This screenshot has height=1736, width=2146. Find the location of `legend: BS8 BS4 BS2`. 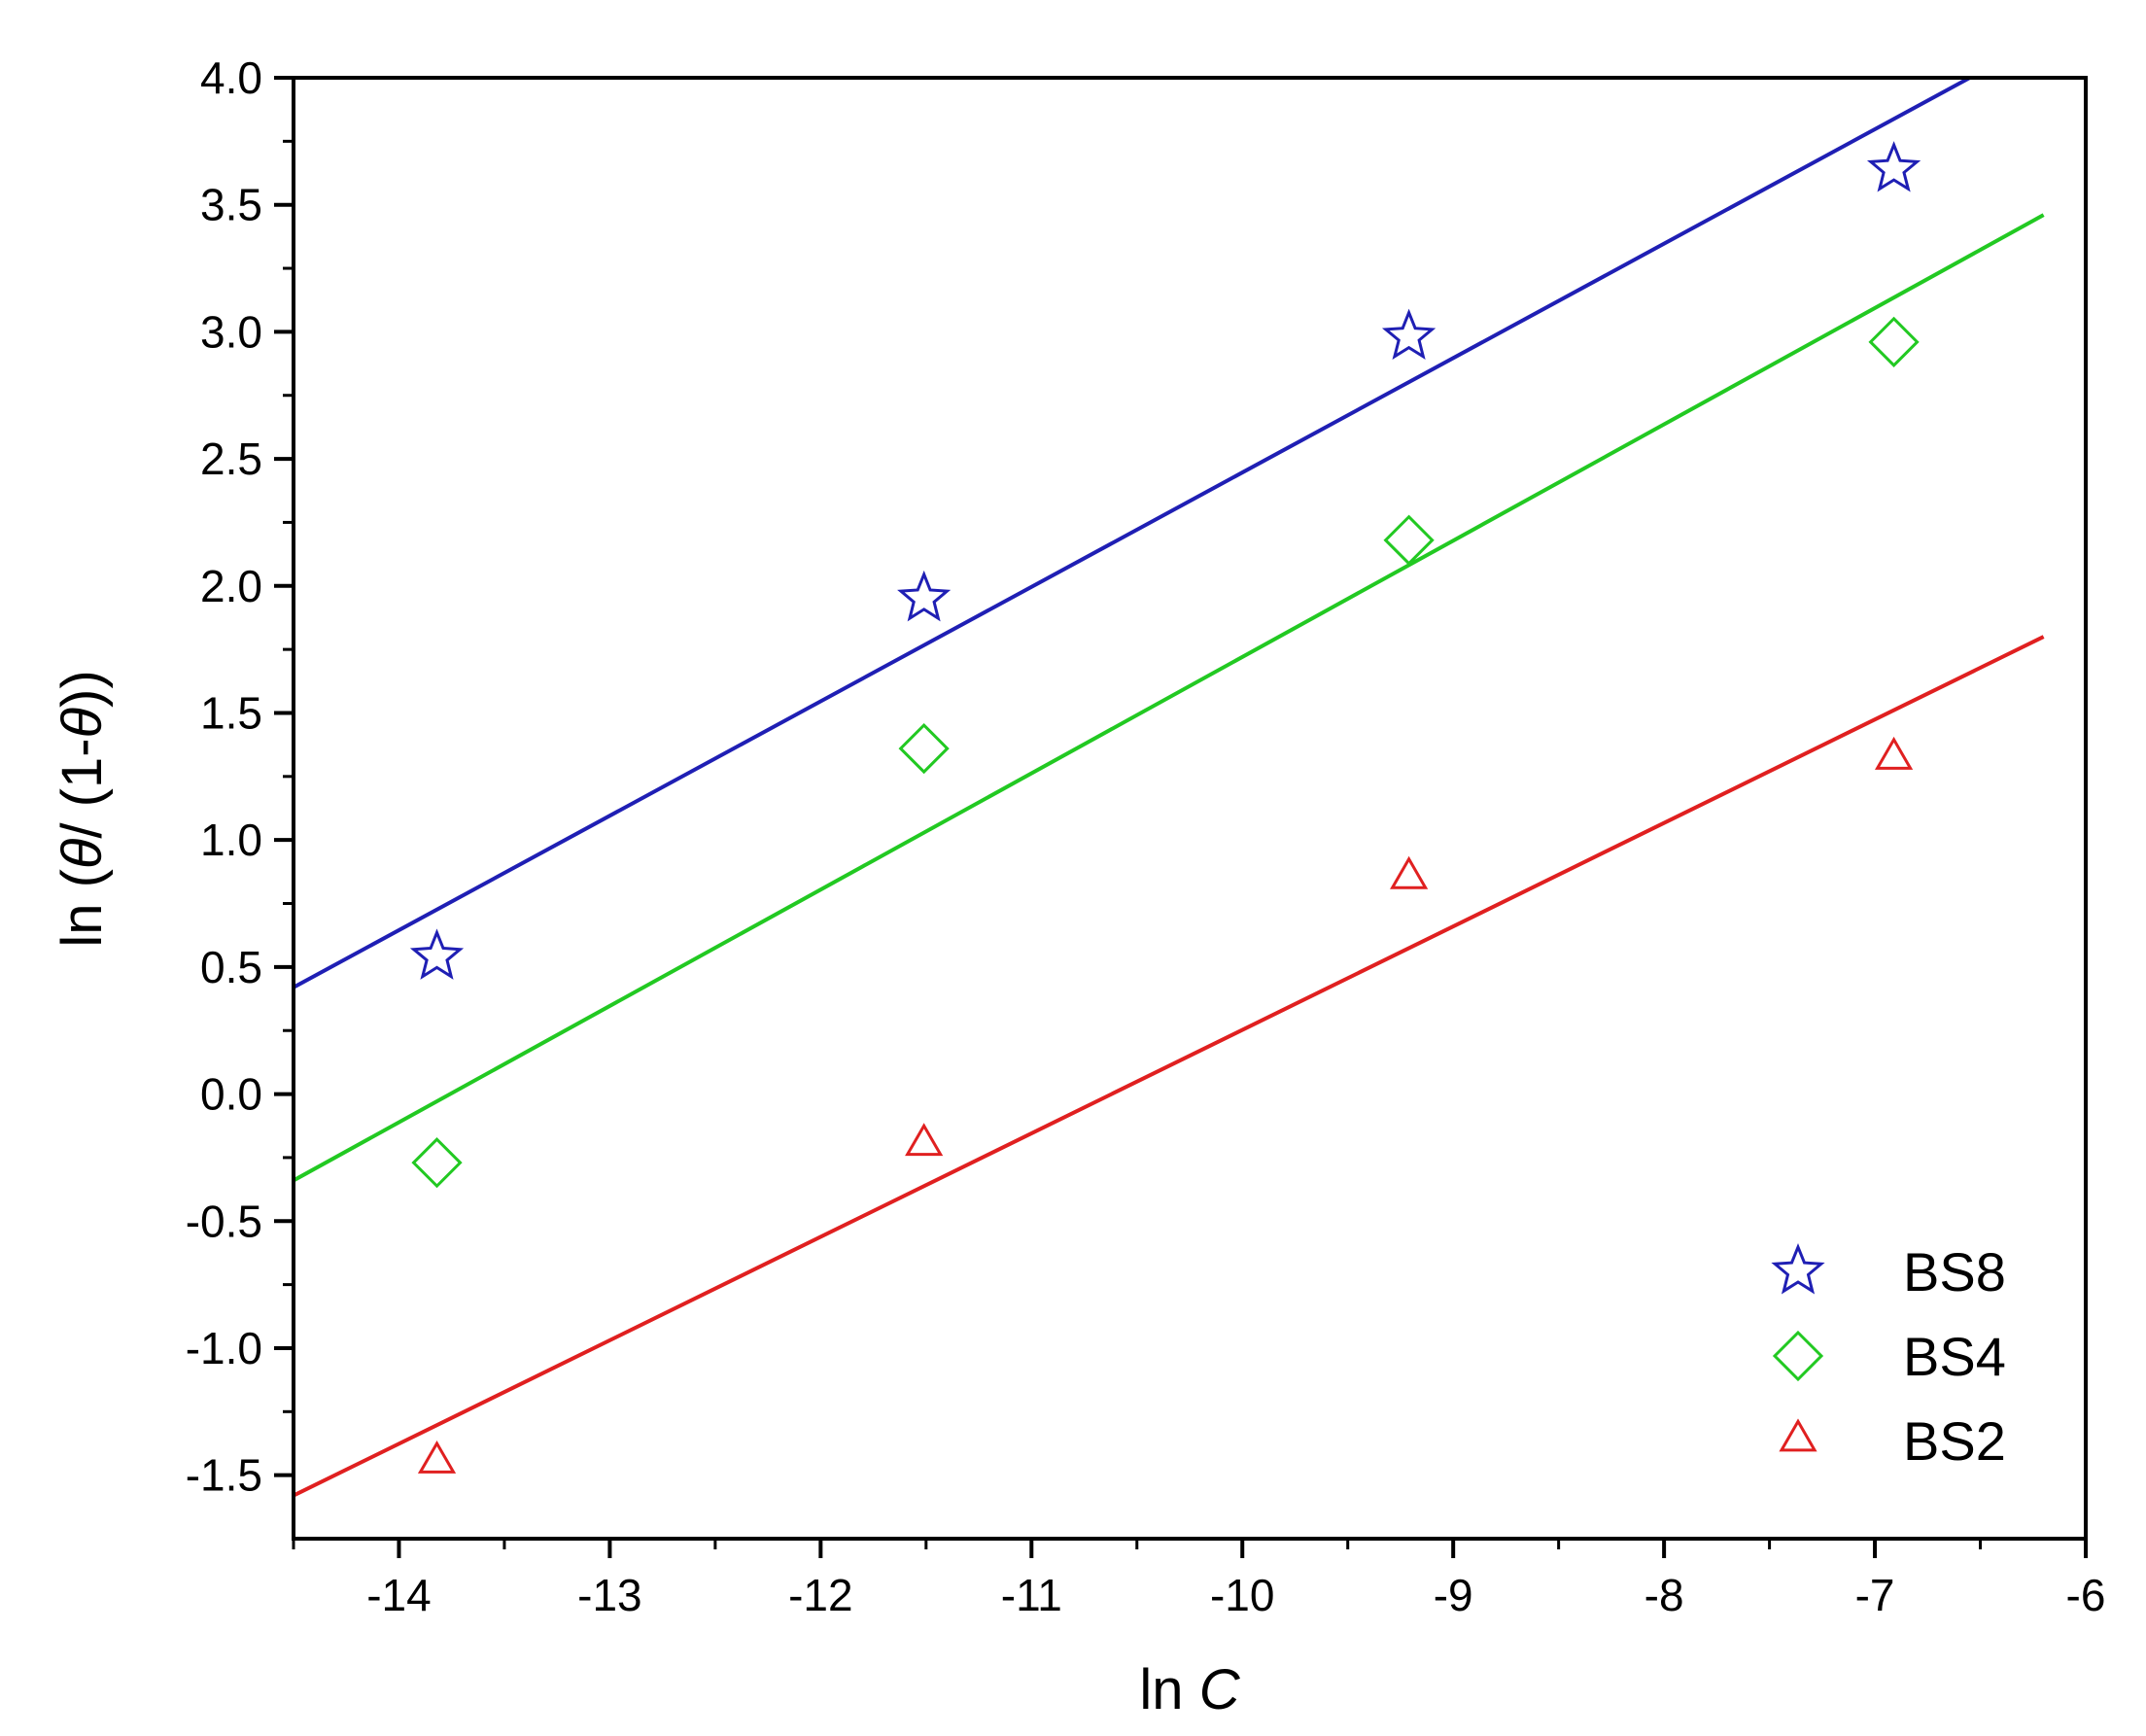

legend: BS8 BS4 BS2 is located at coordinates (1889, 1357).